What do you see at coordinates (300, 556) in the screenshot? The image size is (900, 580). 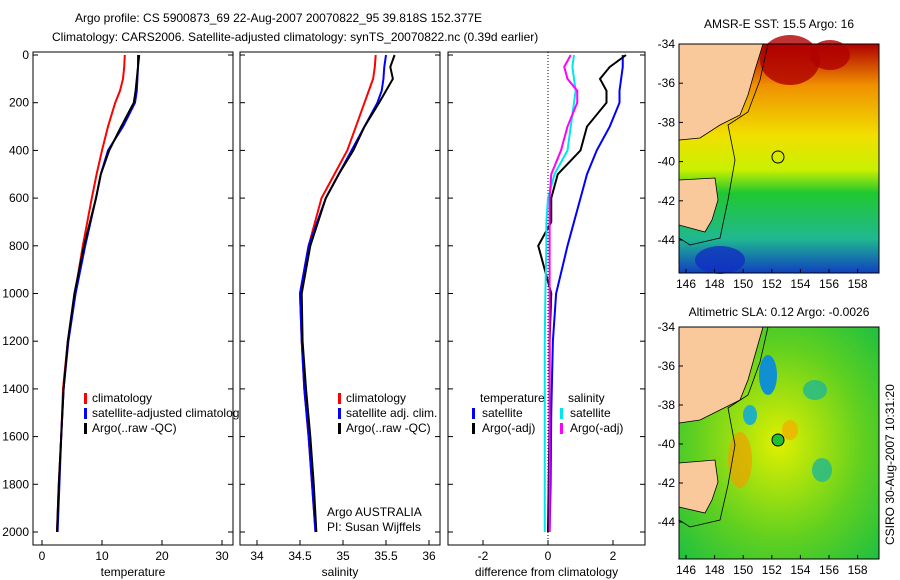 I see `x-tick-label: 34.5` at bounding box center [300, 556].